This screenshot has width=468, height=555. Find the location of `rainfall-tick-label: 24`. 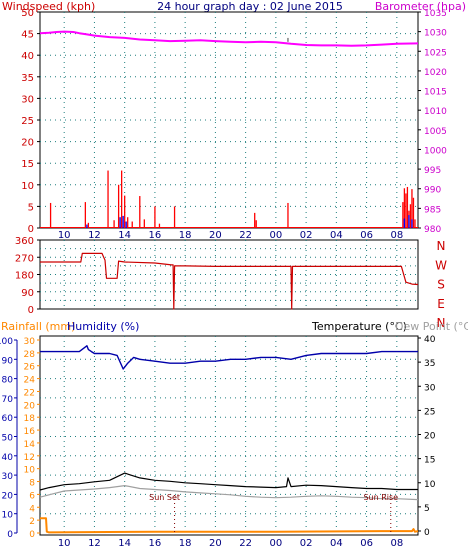

rainfall-tick-label: 24 is located at coordinates (30, 381).